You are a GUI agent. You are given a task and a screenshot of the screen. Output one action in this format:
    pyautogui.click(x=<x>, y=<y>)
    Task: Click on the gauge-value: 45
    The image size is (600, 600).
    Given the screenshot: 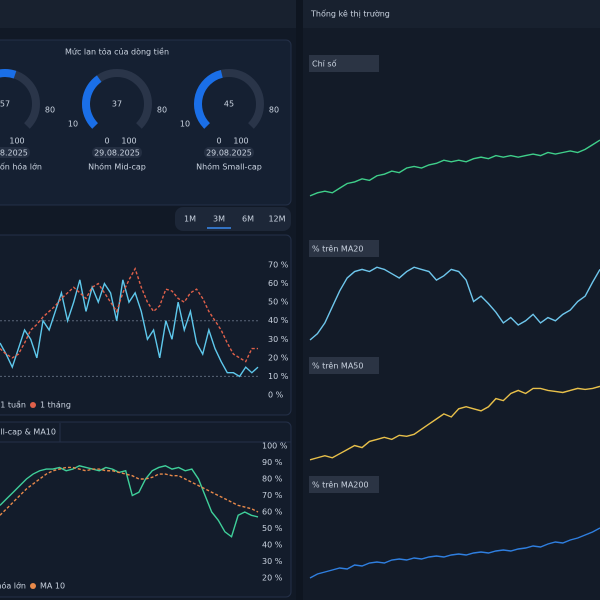 What is the action you would take?
    pyautogui.click(x=229, y=104)
    